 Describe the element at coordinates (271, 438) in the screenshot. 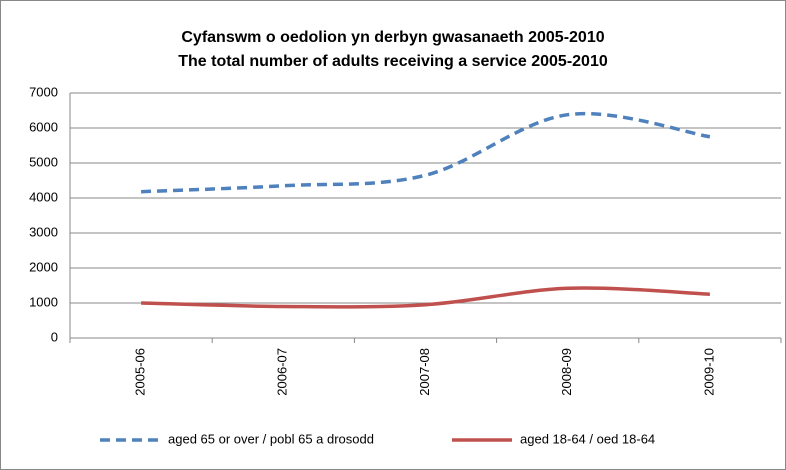

I see `legend-label: aged 65 or over / pobl 65 a drosodd` at that location.